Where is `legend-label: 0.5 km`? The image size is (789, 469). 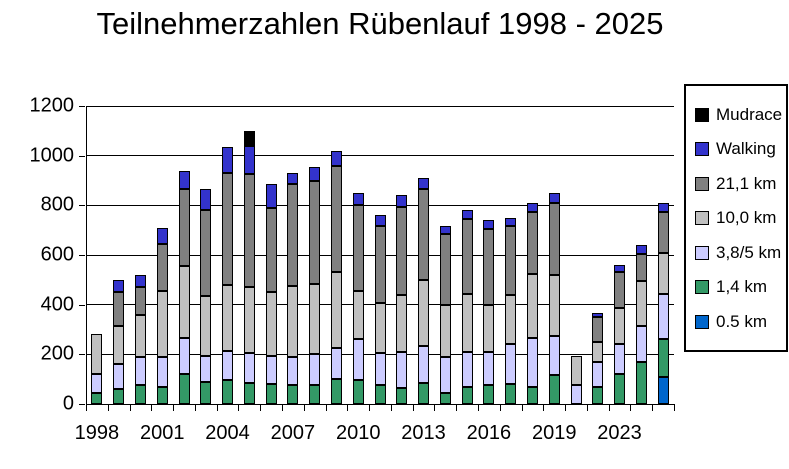
legend-label: 0.5 km is located at coordinates (742, 321).